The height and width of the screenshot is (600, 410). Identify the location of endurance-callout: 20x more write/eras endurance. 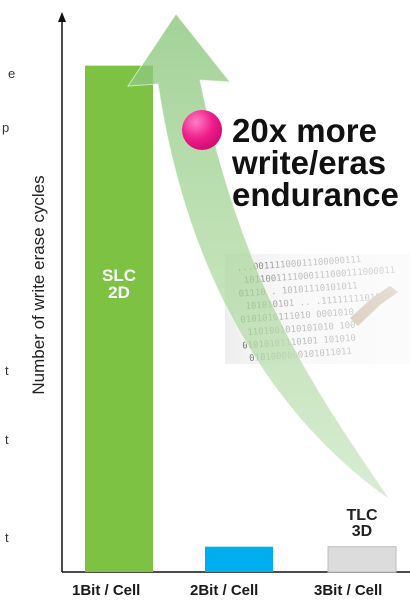
(315, 162).